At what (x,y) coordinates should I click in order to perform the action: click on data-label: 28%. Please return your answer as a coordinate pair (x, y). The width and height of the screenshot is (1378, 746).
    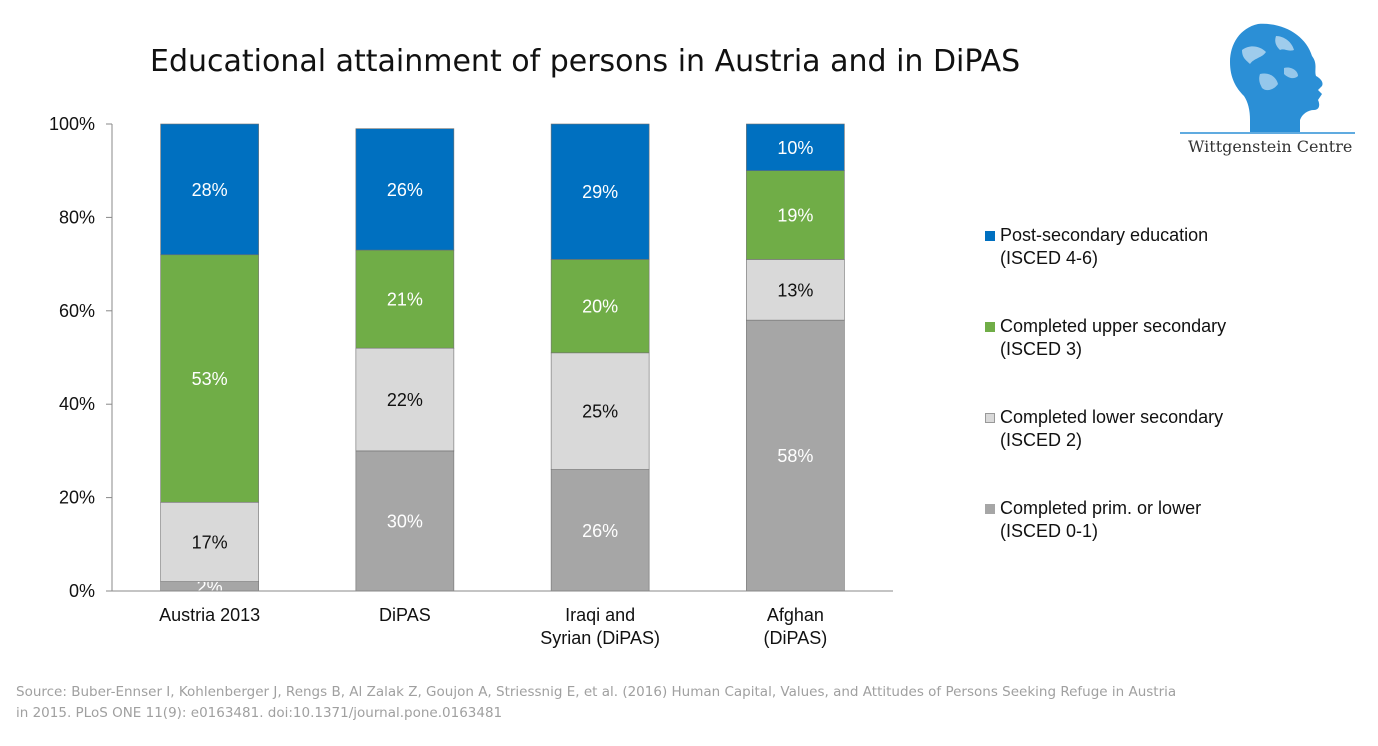
    Looking at the image, I should click on (210, 190).